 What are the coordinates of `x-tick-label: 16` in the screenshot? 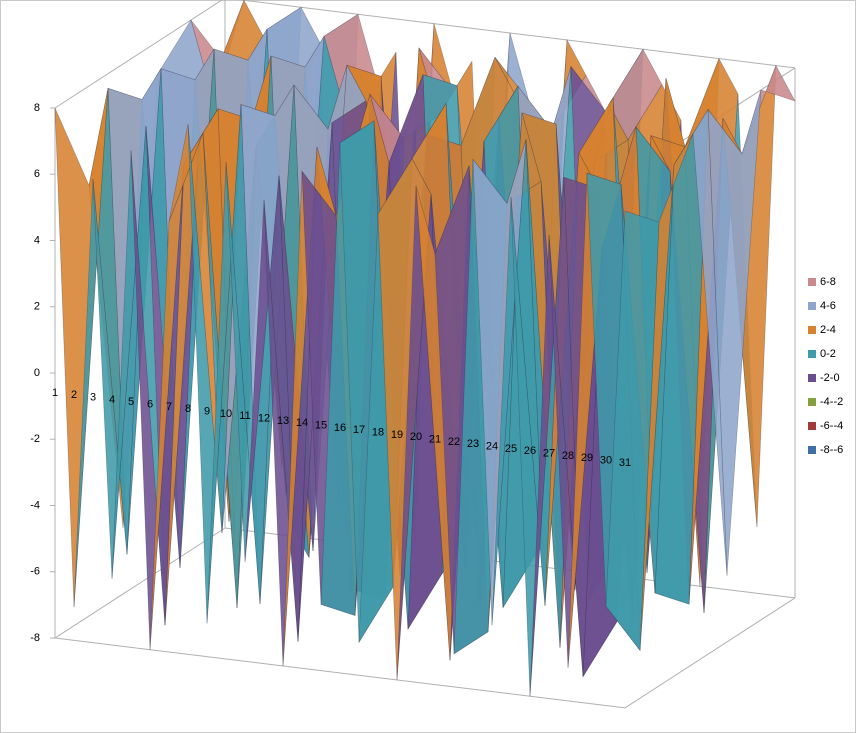 It's located at (340, 428).